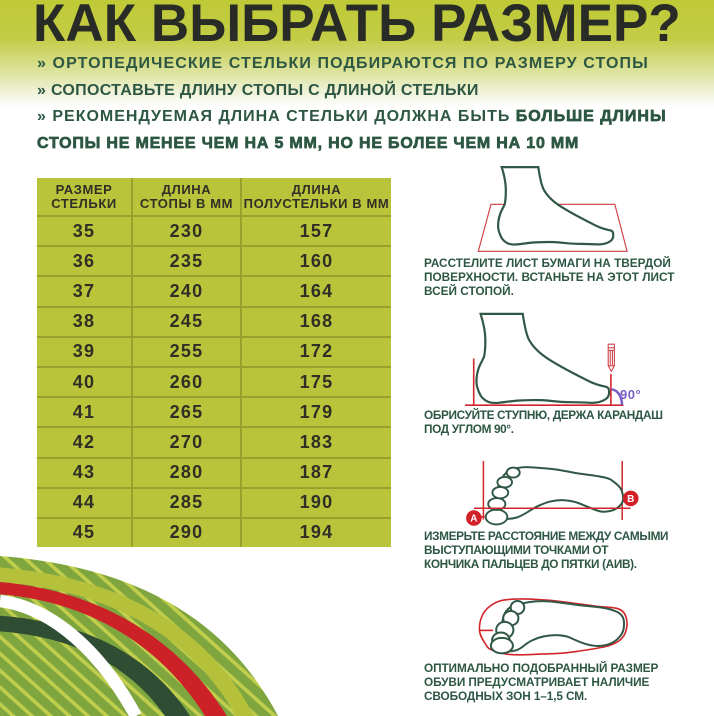  What do you see at coordinates (630, 499) in the screenshot?
I see `svg-text: B` at bounding box center [630, 499].